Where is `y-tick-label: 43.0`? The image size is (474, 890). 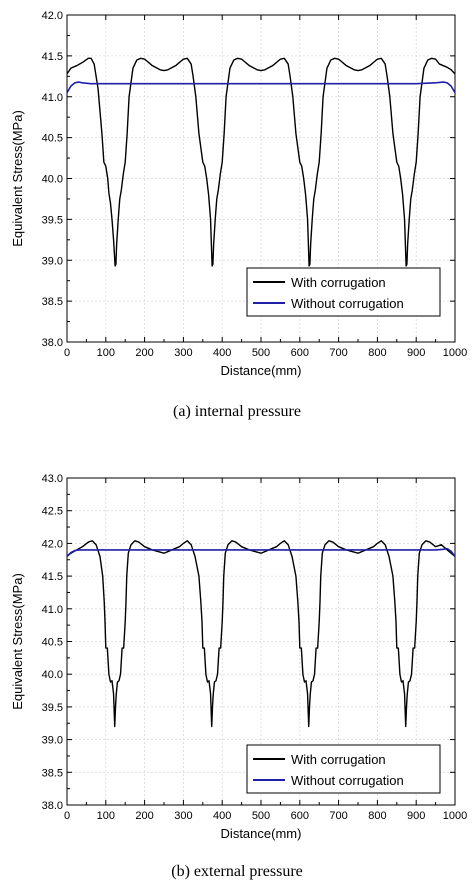
y-tick-label: 43.0 is located at coordinates (52, 479).